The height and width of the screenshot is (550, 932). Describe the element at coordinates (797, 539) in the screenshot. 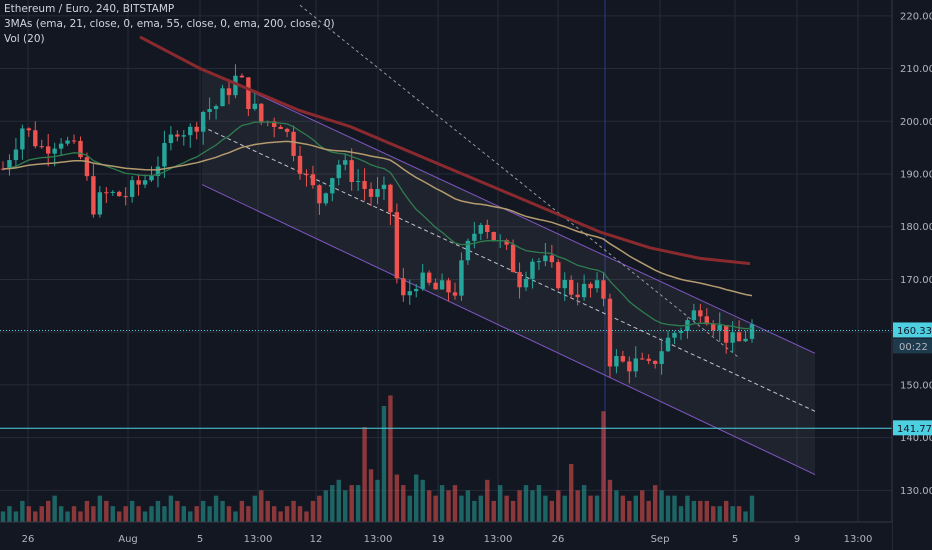

I see `time-tick-label: 9` at that location.